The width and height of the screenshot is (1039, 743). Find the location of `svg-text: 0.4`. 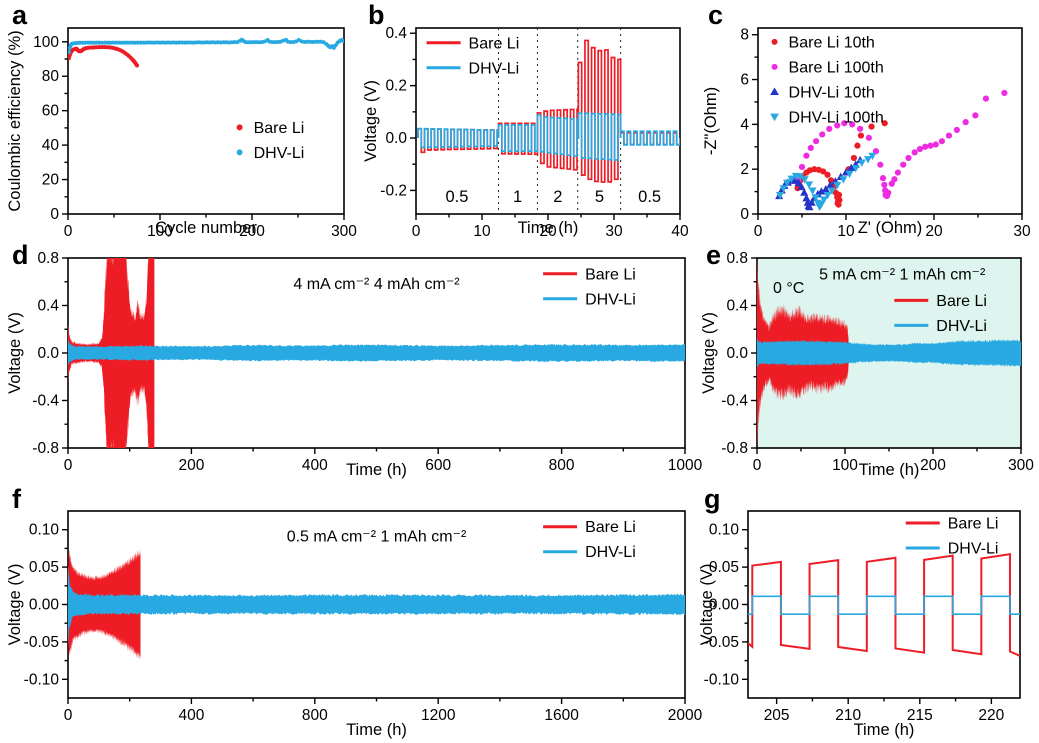

svg-text: 0.4 is located at coordinates (48, 306).